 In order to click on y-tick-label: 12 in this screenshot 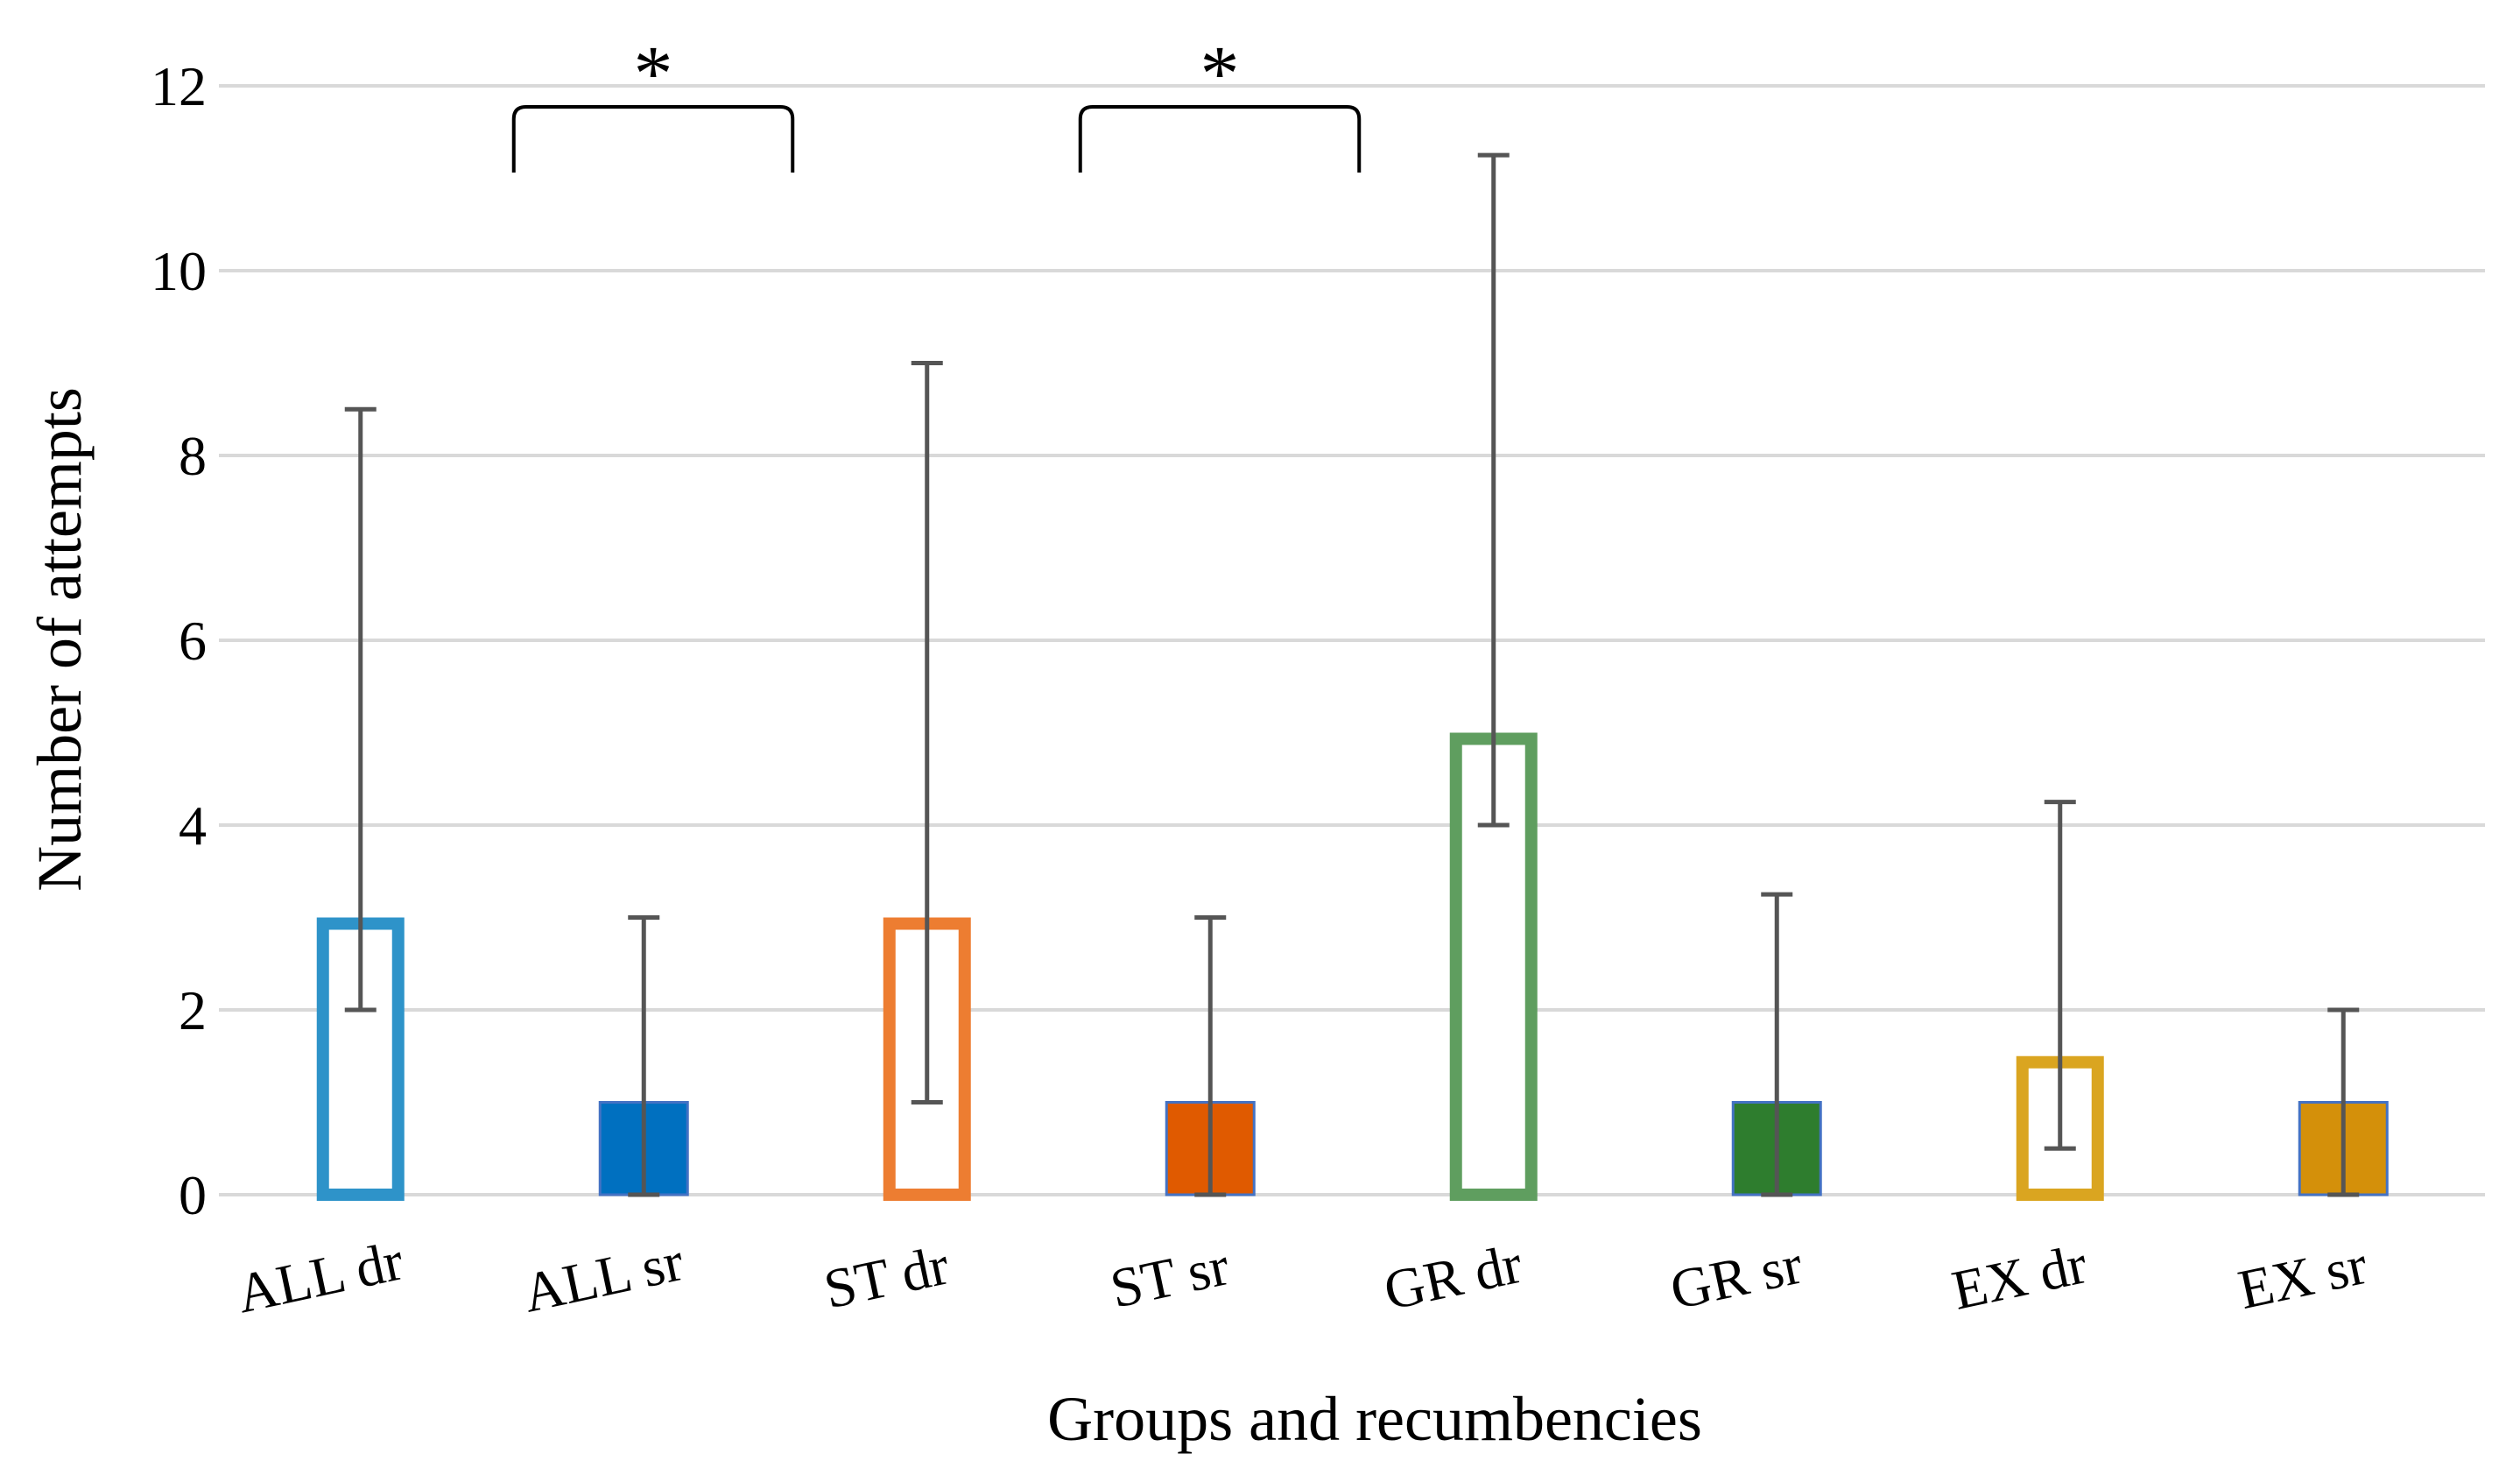, I will do `click(179, 86)`.